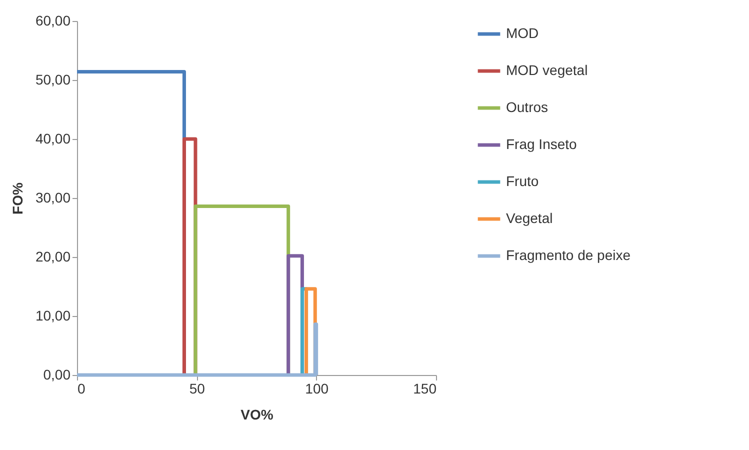 The height and width of the screenshot is (450, 749). I want to click on x-tick-label: 150, so click(425, 388).